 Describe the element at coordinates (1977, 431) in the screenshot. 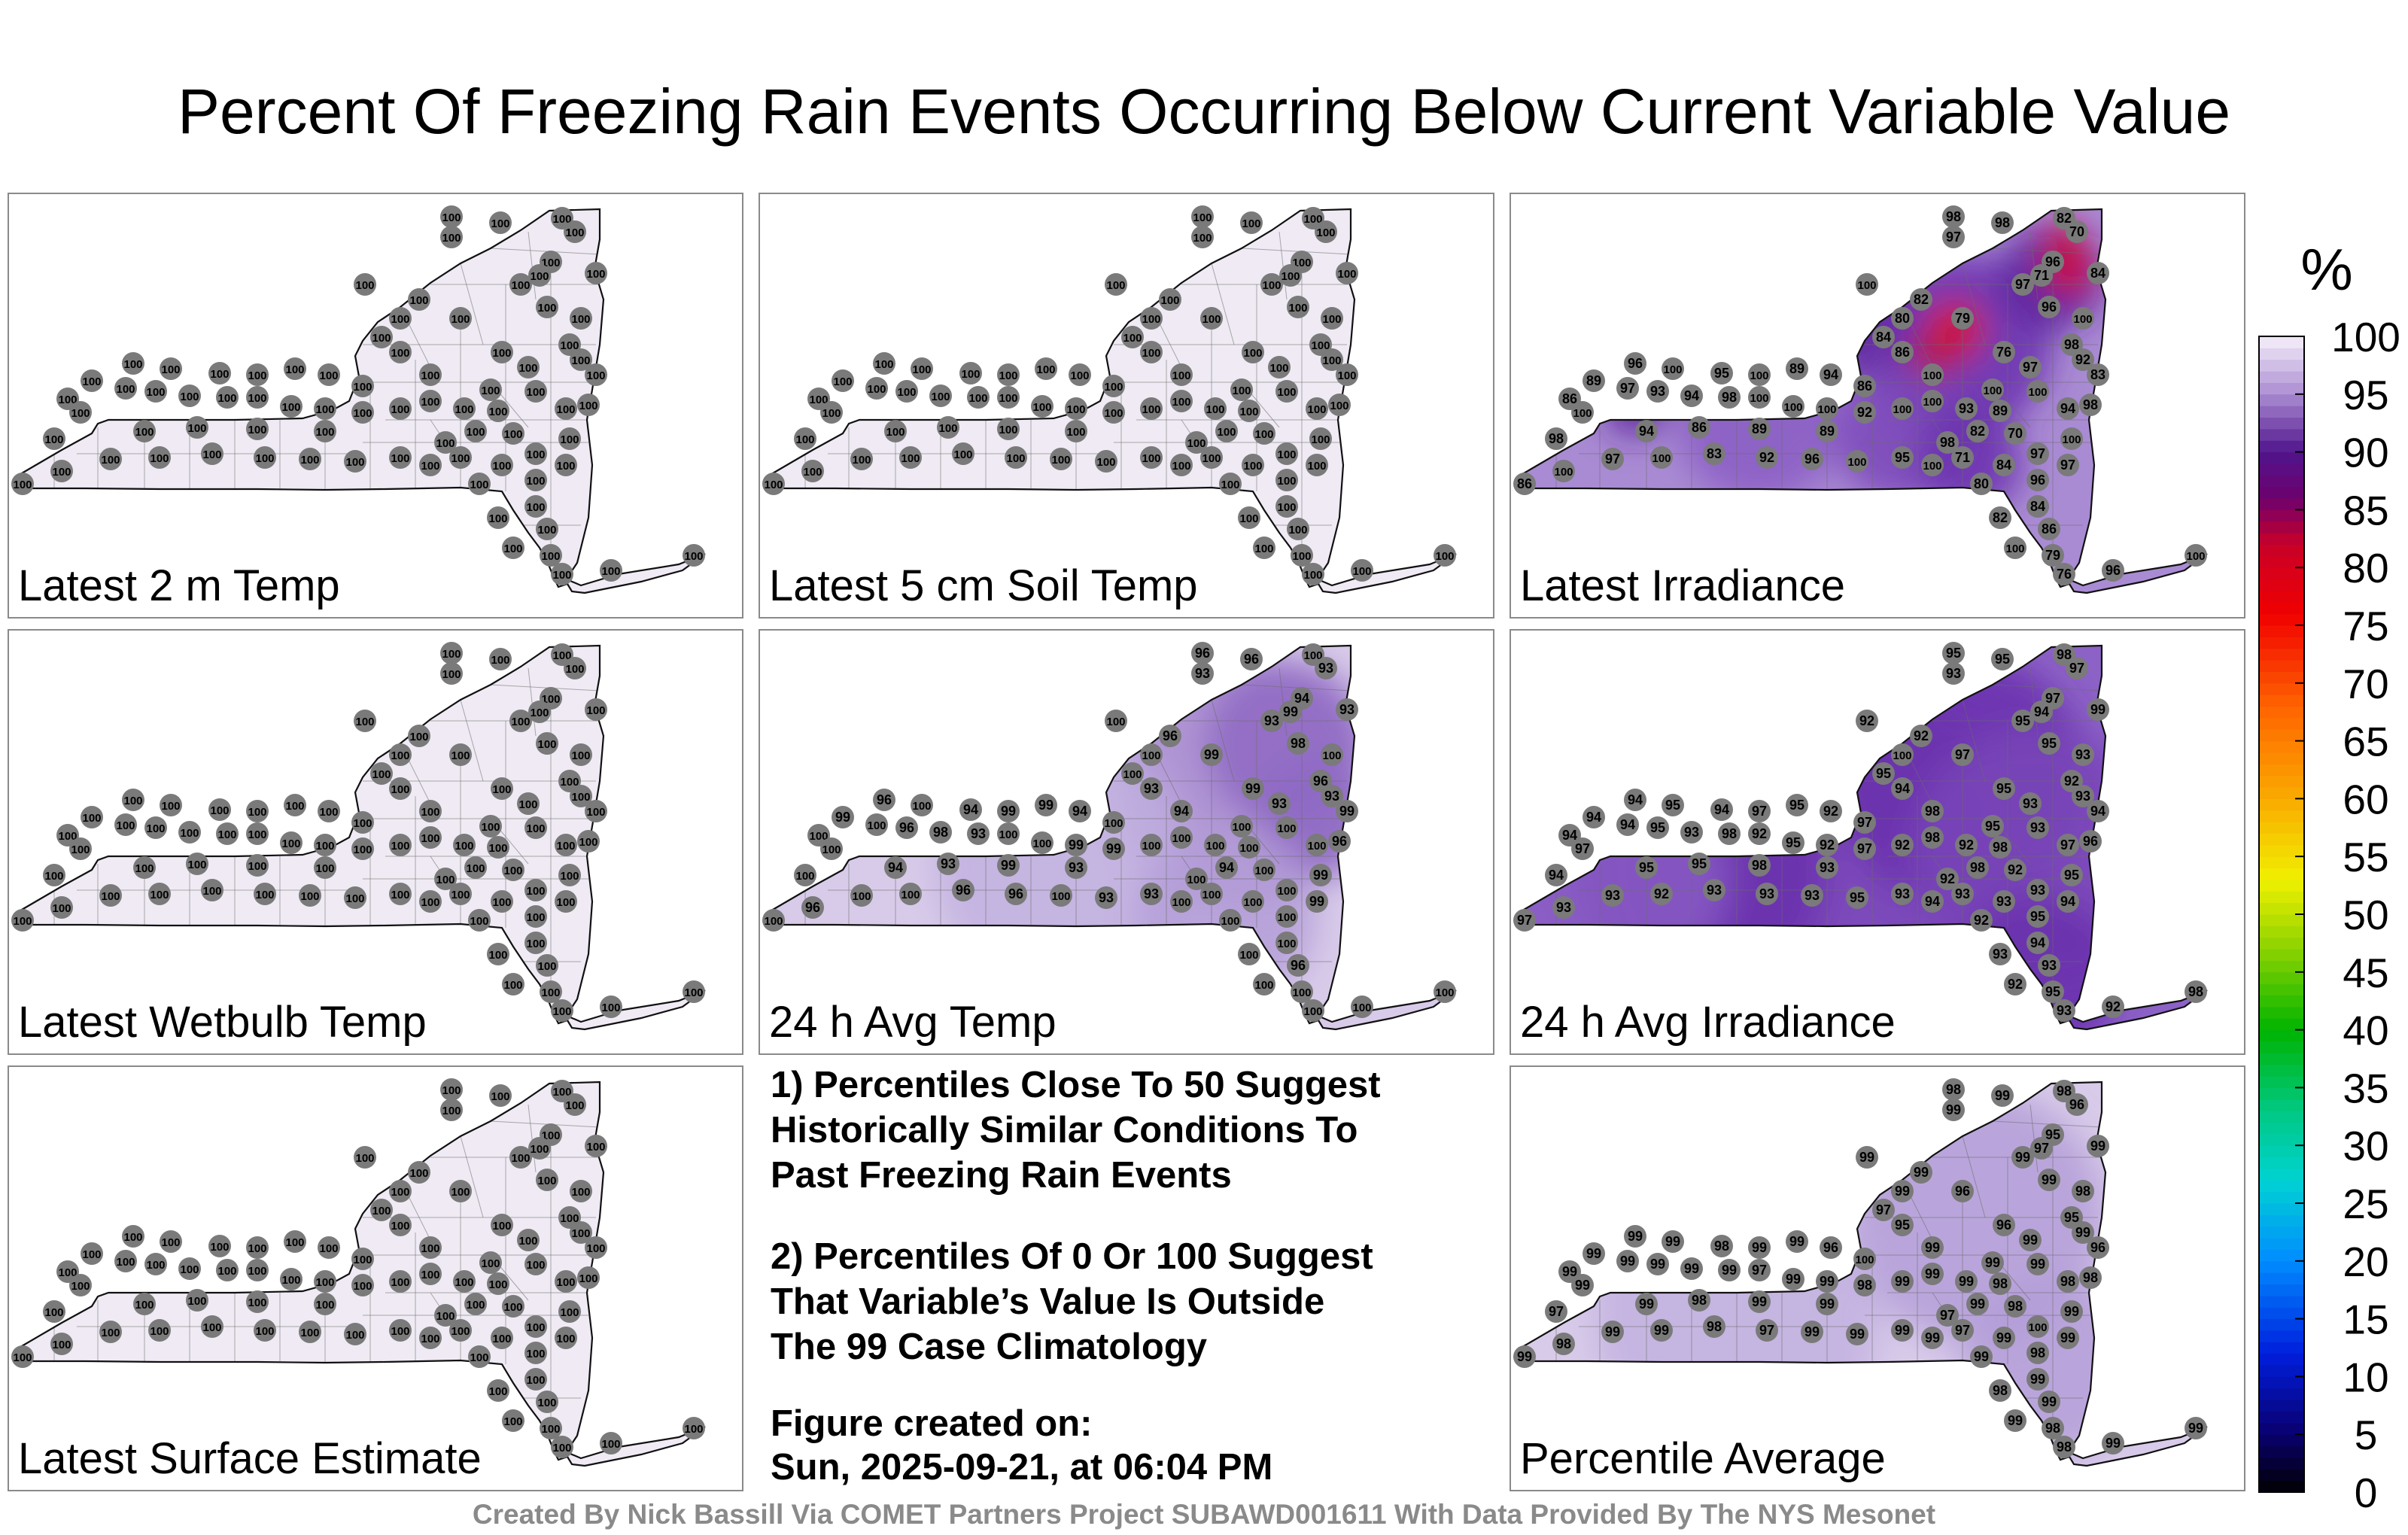

I see `station-value: 82` at that location.